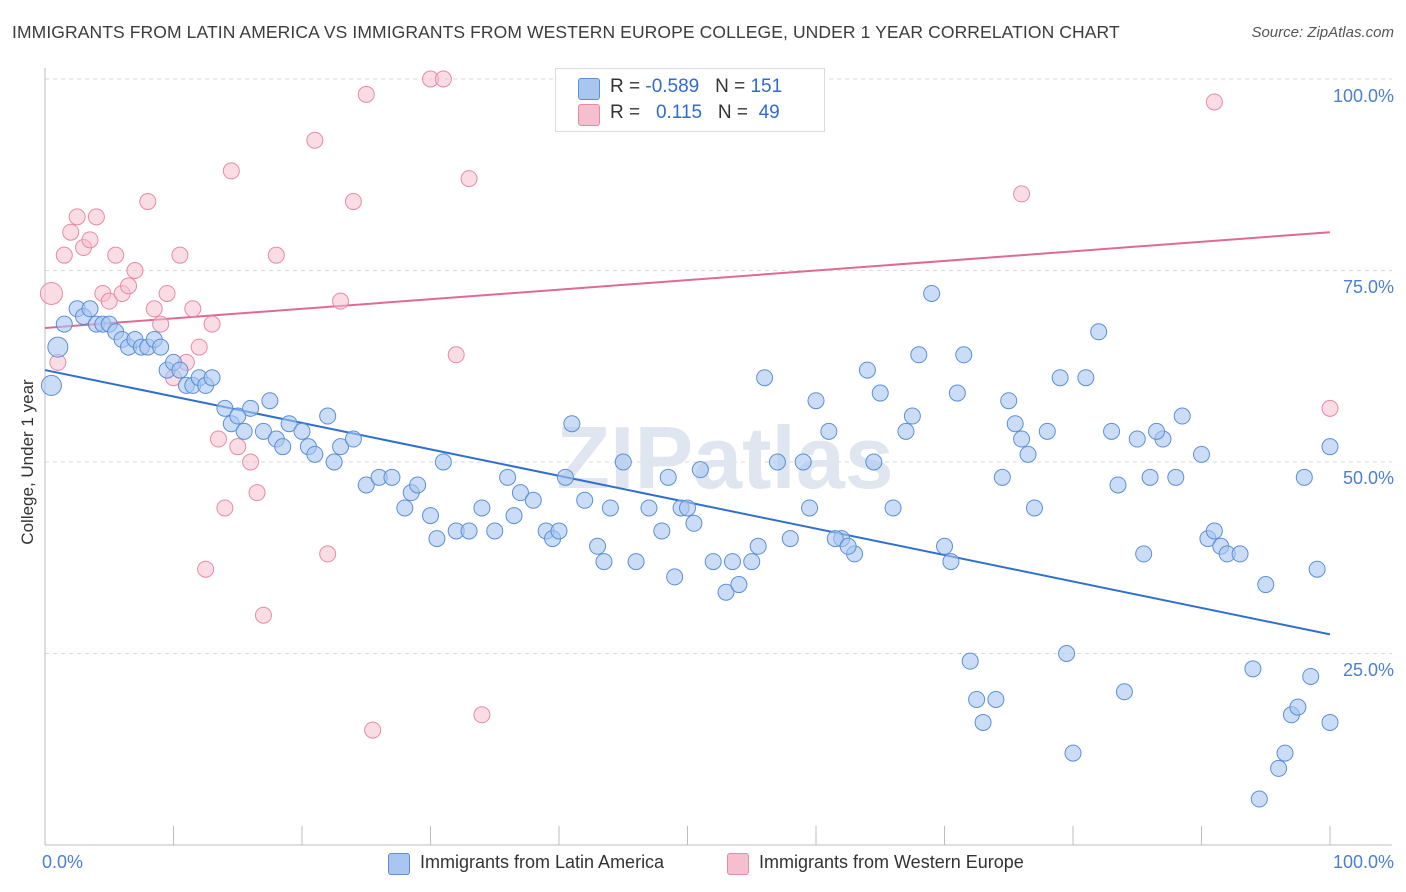  Describe the element at coordinates (542, 862) in the screenshot. I see `bottom-legend-label: Immigrants from Latin America` at that location.